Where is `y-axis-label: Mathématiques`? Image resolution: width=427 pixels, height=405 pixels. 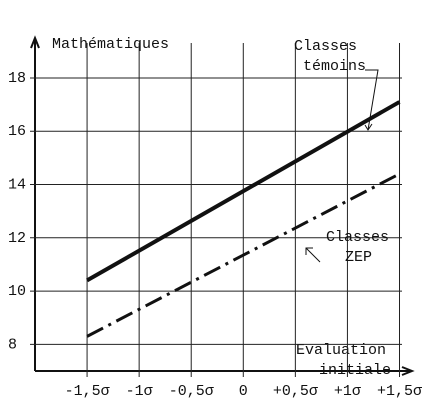
y-axis-label: Mathématiques is located at coordinates (110, 44).